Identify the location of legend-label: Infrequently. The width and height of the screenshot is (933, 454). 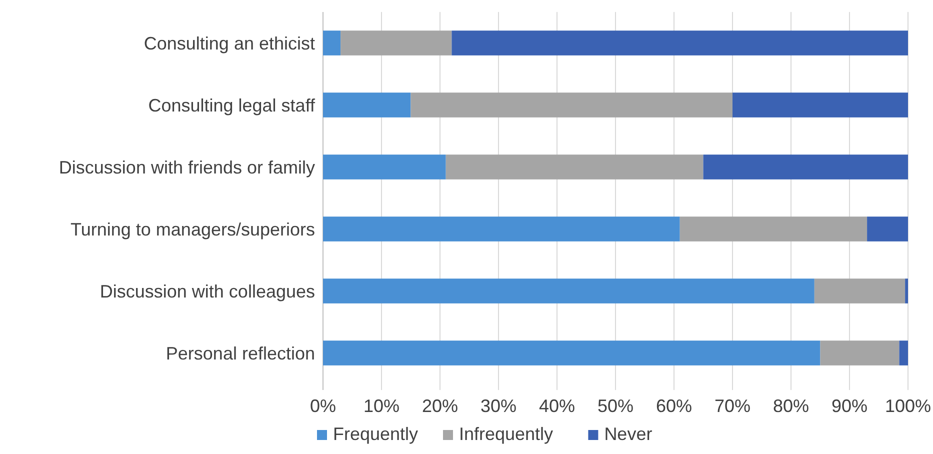
(506, 434).